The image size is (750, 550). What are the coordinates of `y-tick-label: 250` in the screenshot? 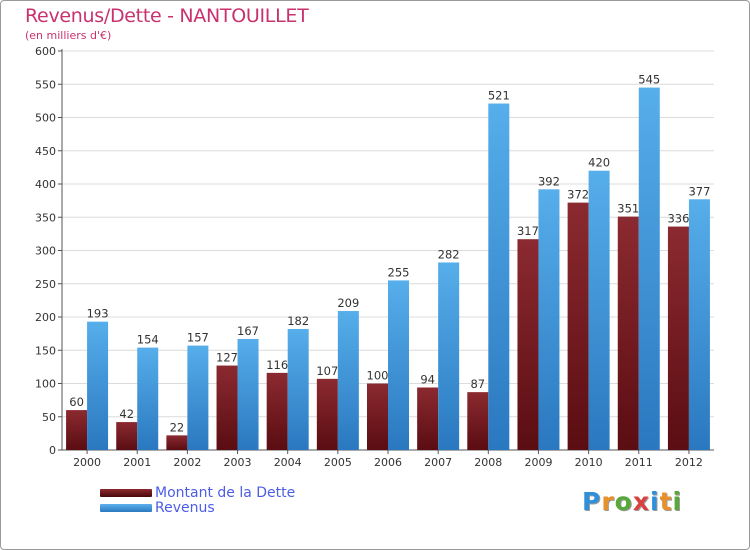 It's located at (45, 284).